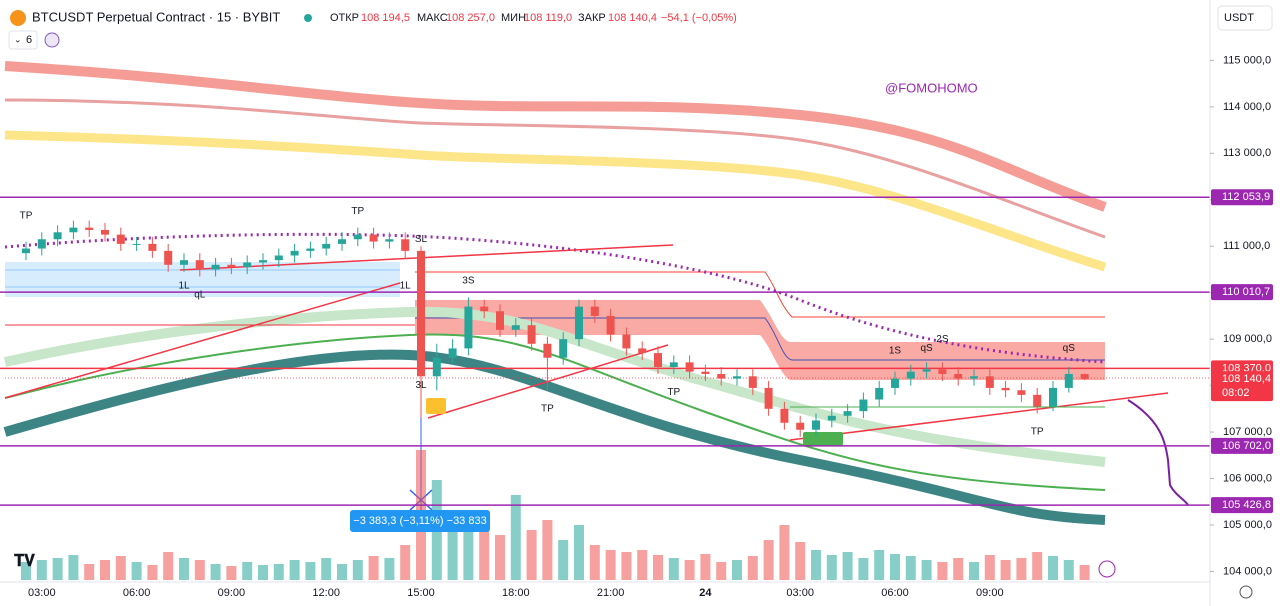 The width and height of the screenshot is (1280, 606). I want to click on annotation: 2S, so click(942, 339).